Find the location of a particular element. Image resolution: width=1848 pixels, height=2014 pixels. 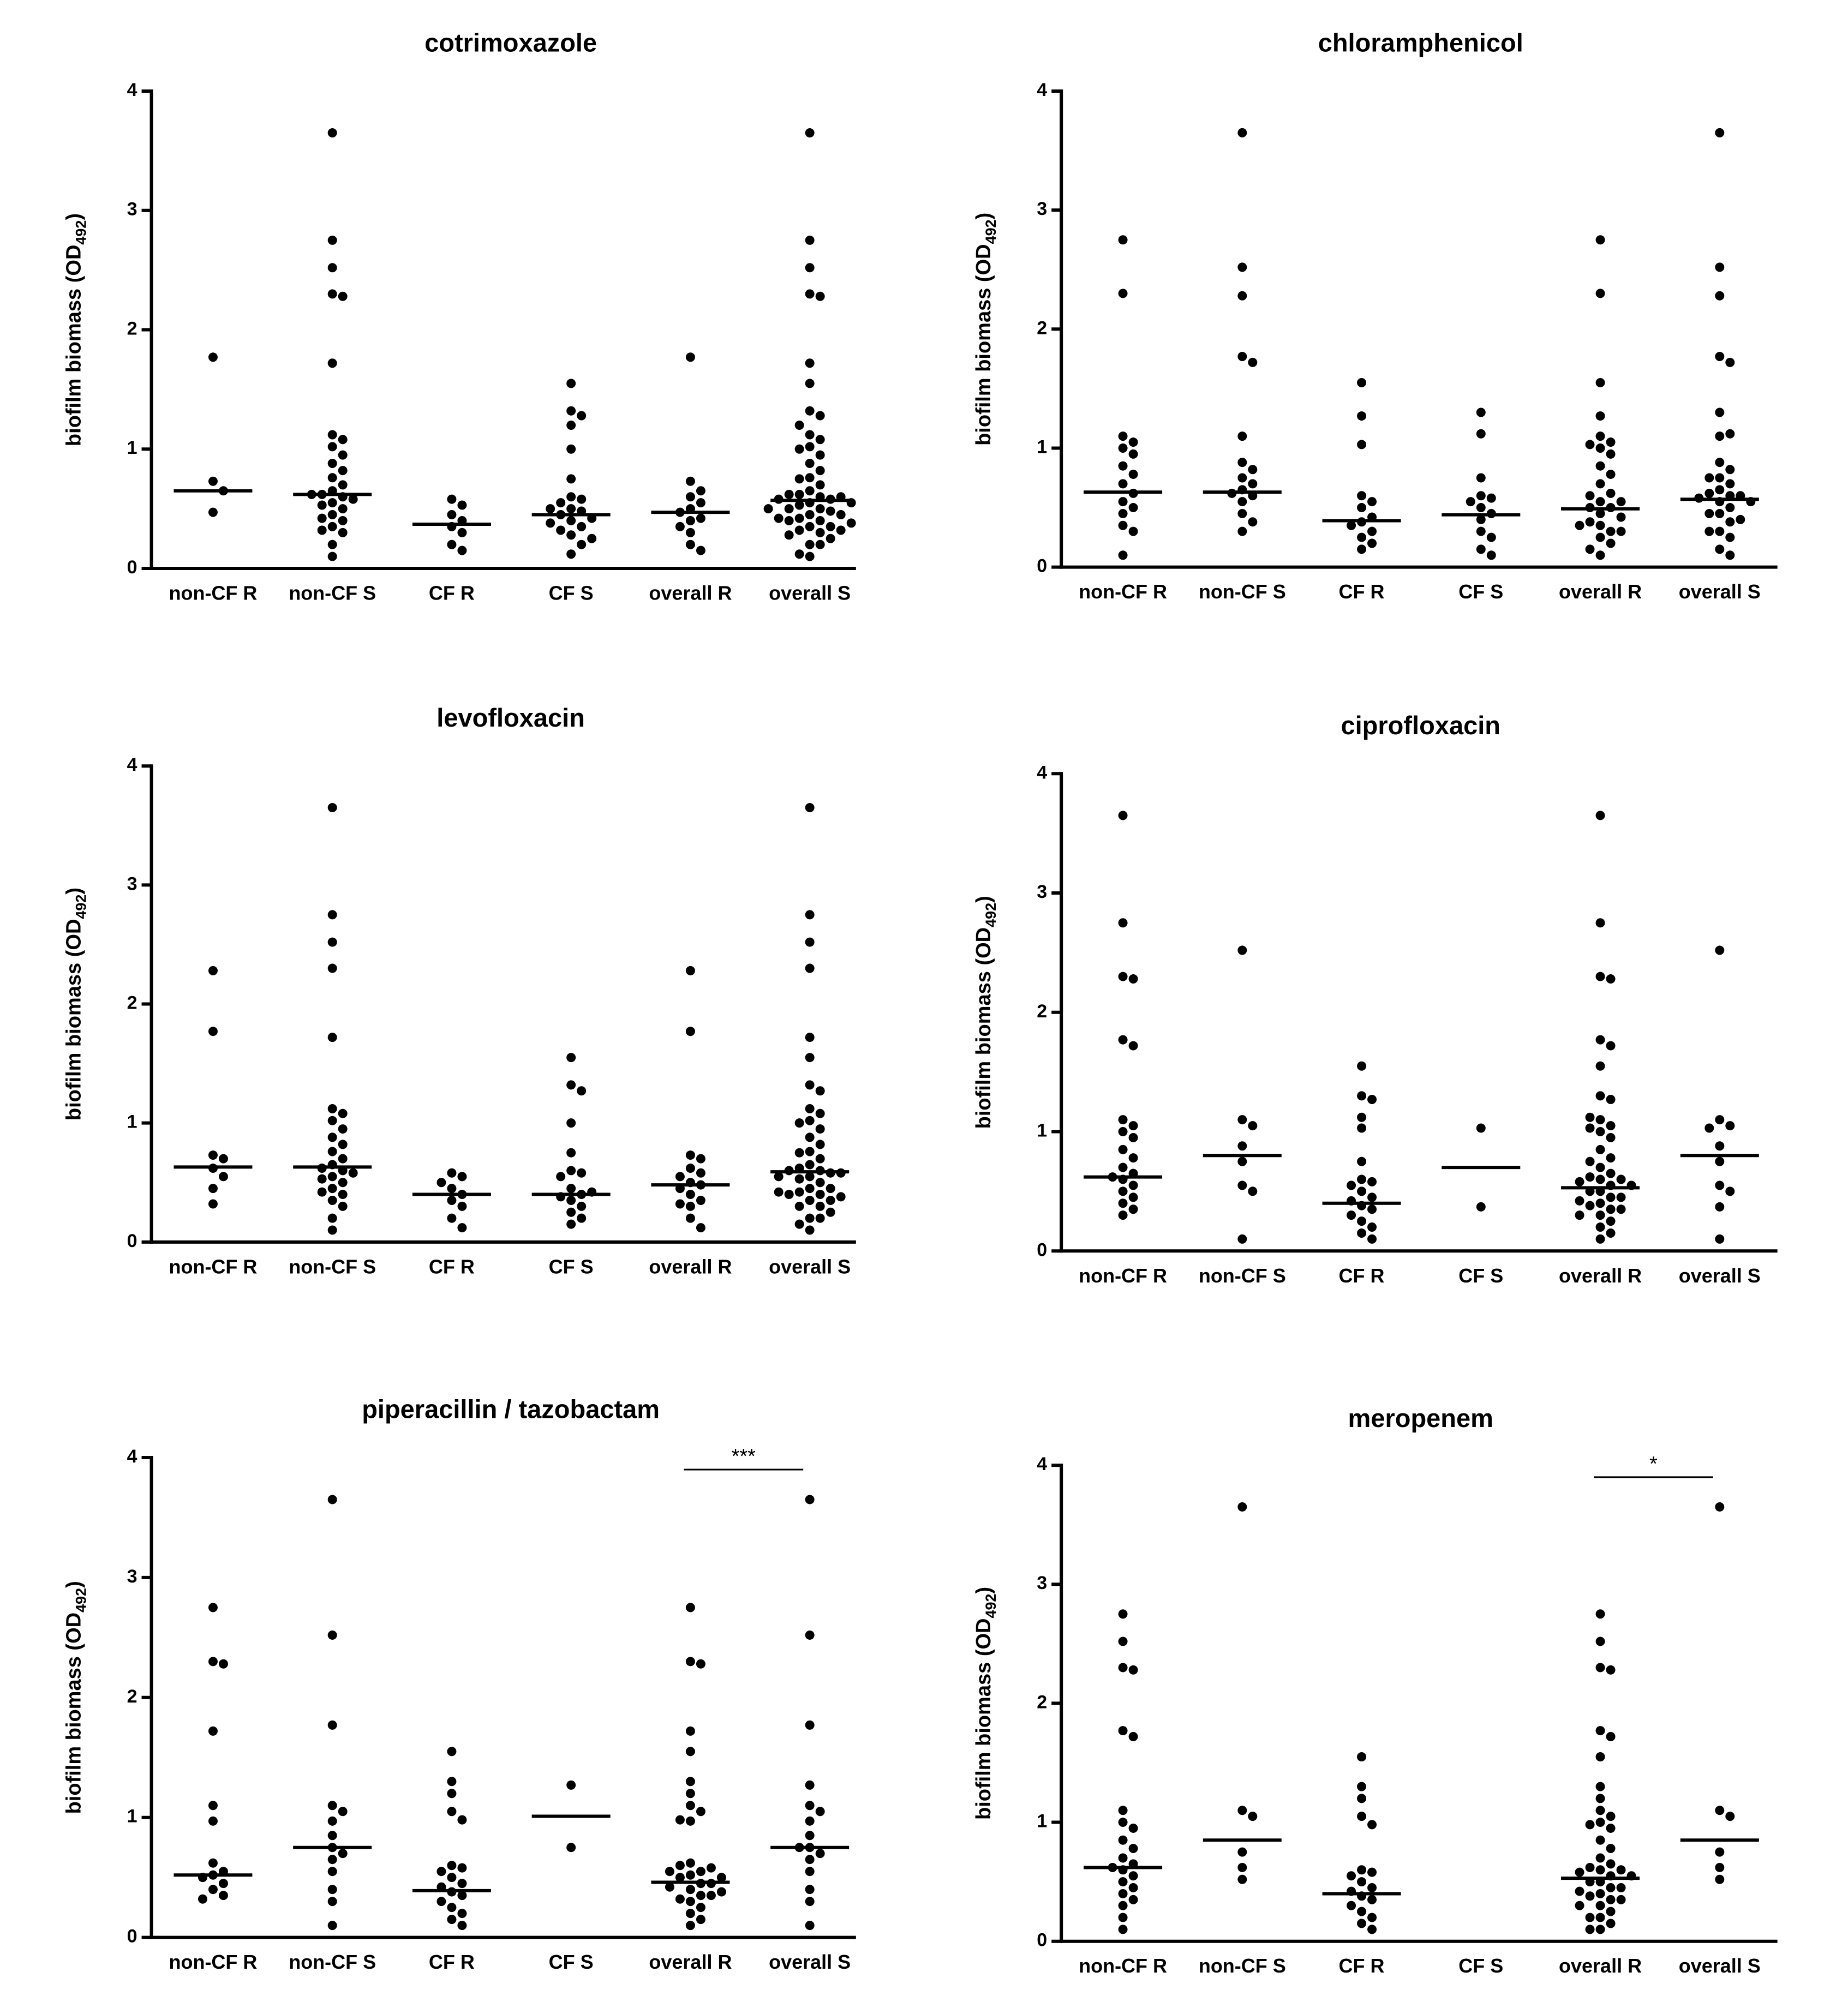

x-tick-label: overall R is located at coordinates (690, 1266).